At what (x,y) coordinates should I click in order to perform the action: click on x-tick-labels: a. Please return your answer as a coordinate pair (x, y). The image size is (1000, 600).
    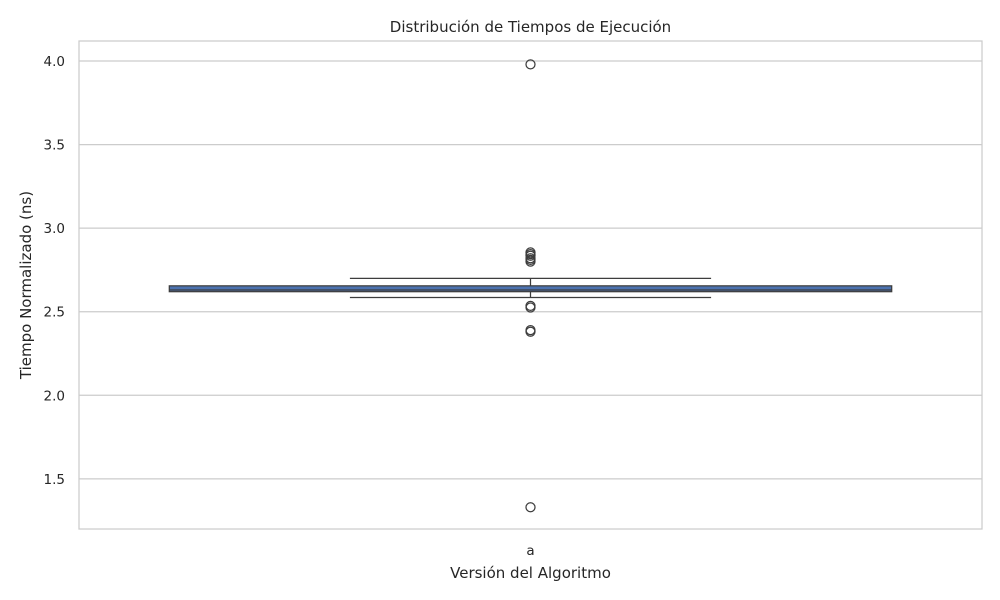
    Looking at the image, I should click on (530, 551).